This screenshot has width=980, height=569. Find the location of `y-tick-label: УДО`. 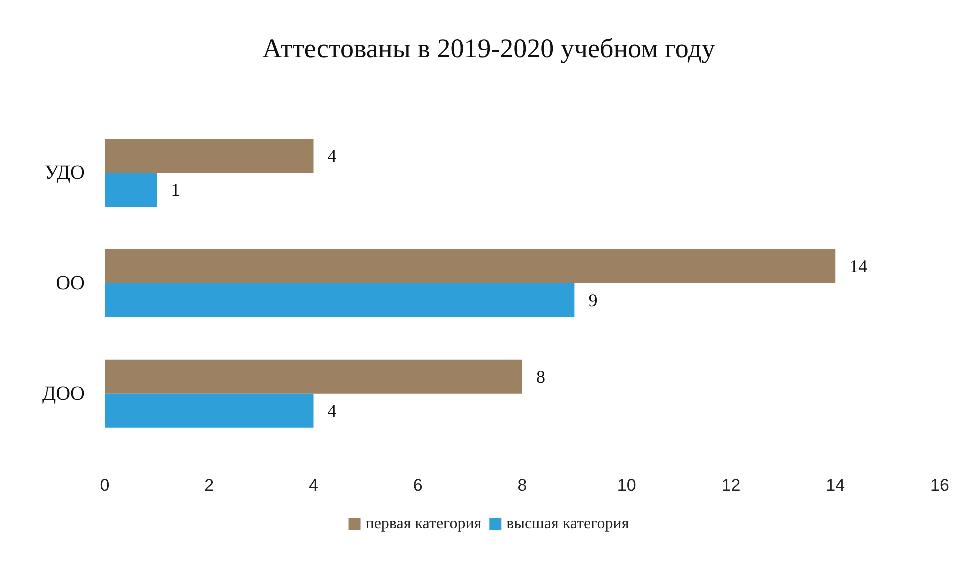

y-tick-label: УДО is located at coordinates (64, 173).